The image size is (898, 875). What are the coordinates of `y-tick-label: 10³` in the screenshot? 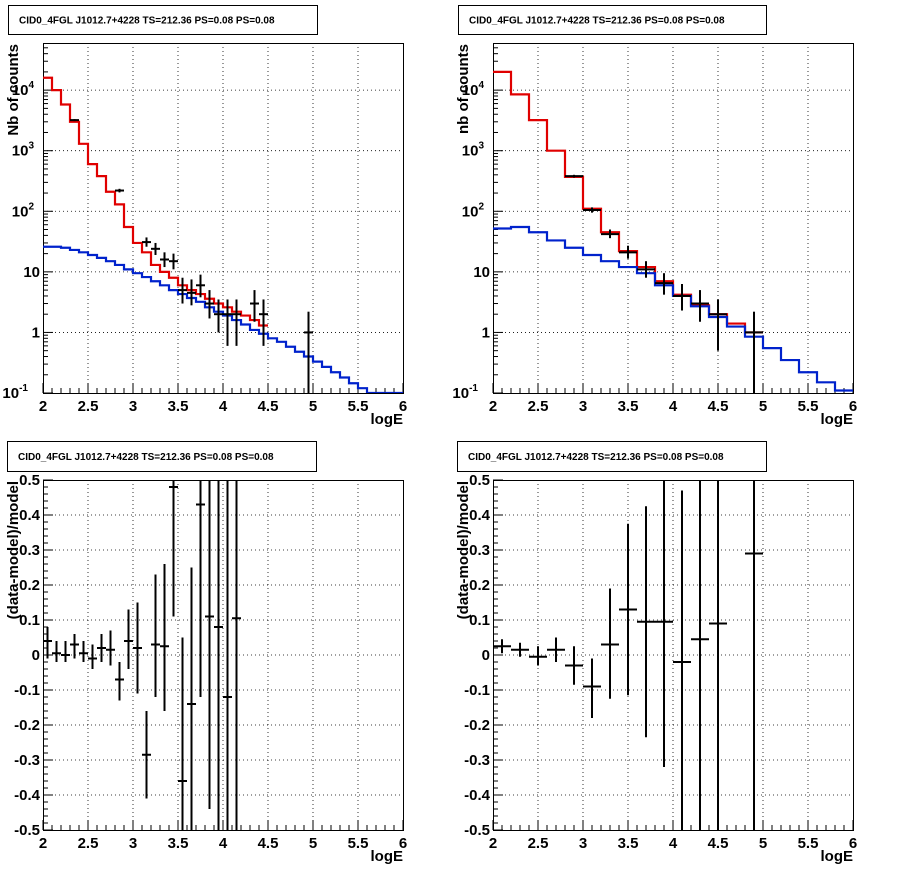 It's located at (473, 150).